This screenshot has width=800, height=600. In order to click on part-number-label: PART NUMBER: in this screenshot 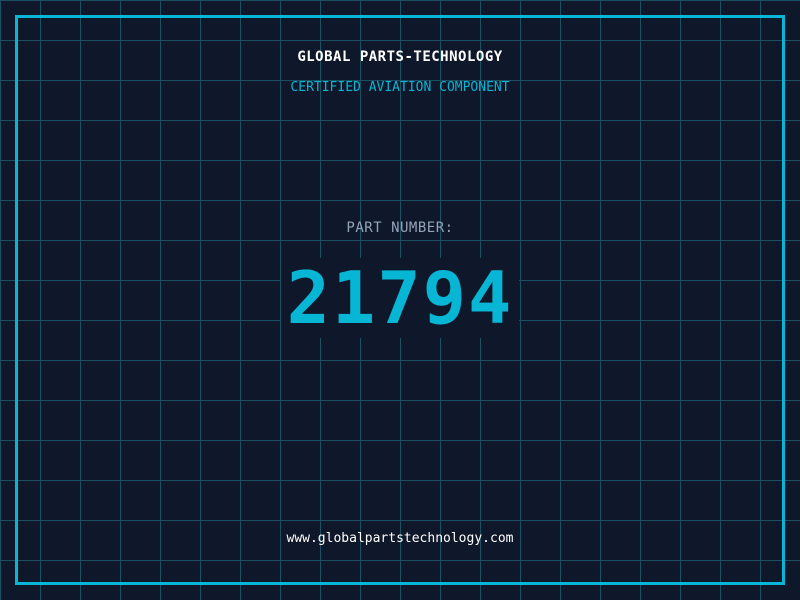, I will do `click(400, 228)`.